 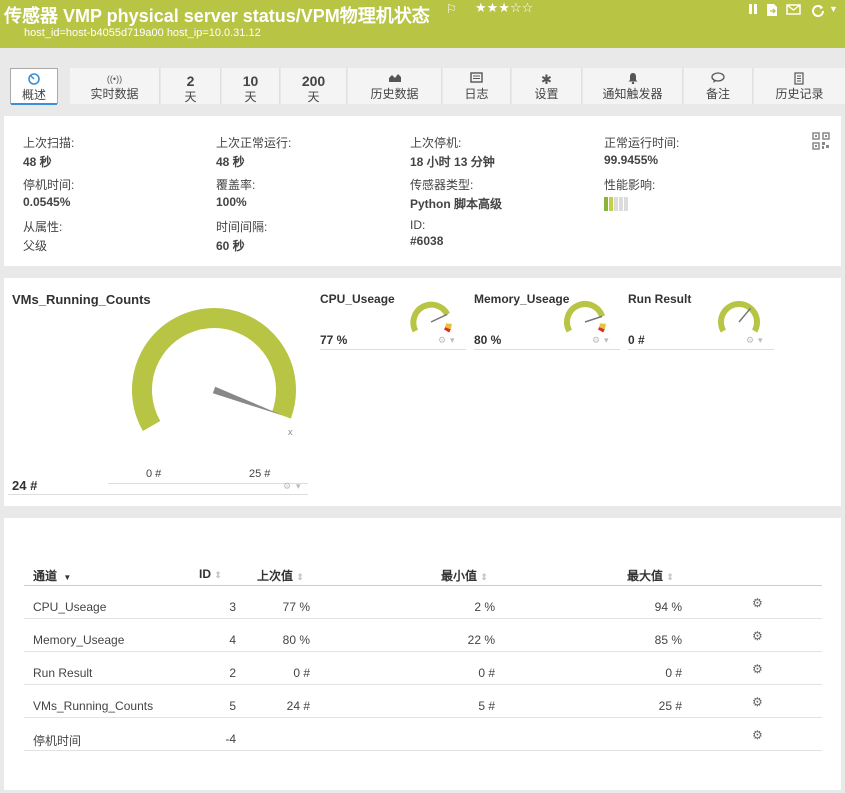 I want to click on info-value: 48 秒, so click(x=230, y=162).